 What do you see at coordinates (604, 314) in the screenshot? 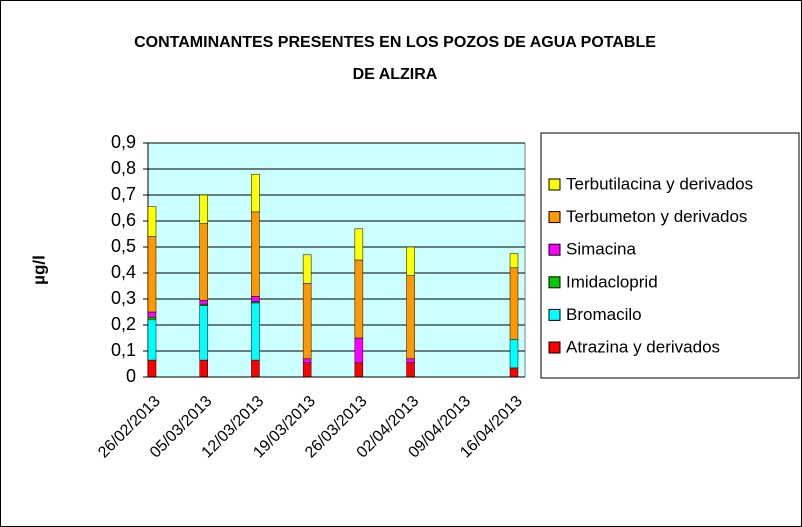
I see `legend-label: Bromacilo` at bounding box center [604, 314].